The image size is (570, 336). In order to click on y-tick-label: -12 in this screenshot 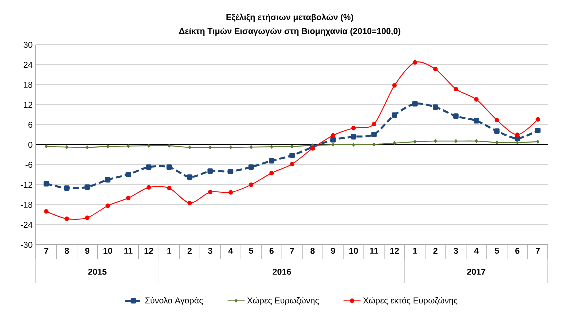, I will do `click(27, 185)`.